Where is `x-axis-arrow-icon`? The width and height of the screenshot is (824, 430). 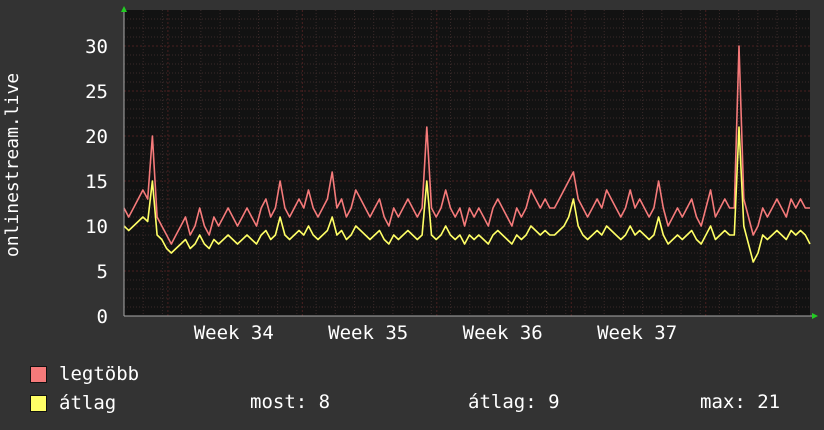 x-axis-arrow-icon is located at coordinates (815, 316).